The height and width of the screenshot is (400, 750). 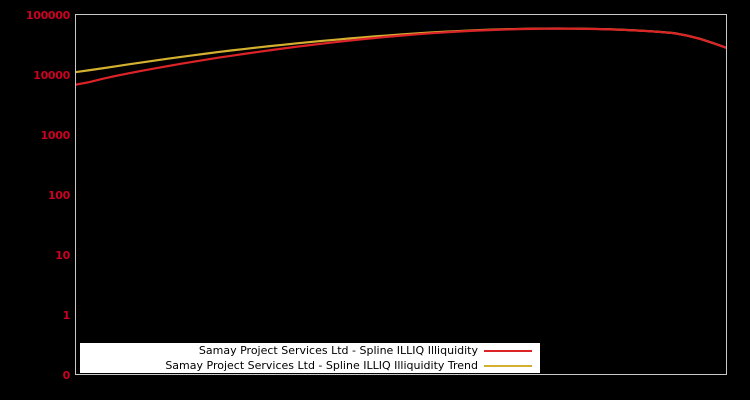 I want to click on y-tick-label-1000: 1000, so click(x=55, y=135).